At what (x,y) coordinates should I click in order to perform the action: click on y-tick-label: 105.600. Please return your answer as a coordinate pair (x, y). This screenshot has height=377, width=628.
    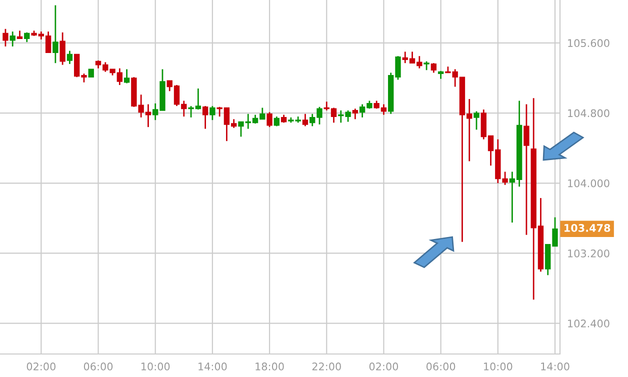
    Looking at the image, I should click on (589, 43).